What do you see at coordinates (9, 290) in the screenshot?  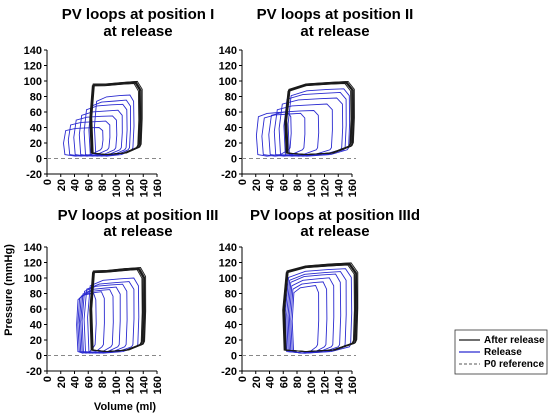 I see `y-axis-label: Pressure (mmHg)` at bounding box center [9, 290].